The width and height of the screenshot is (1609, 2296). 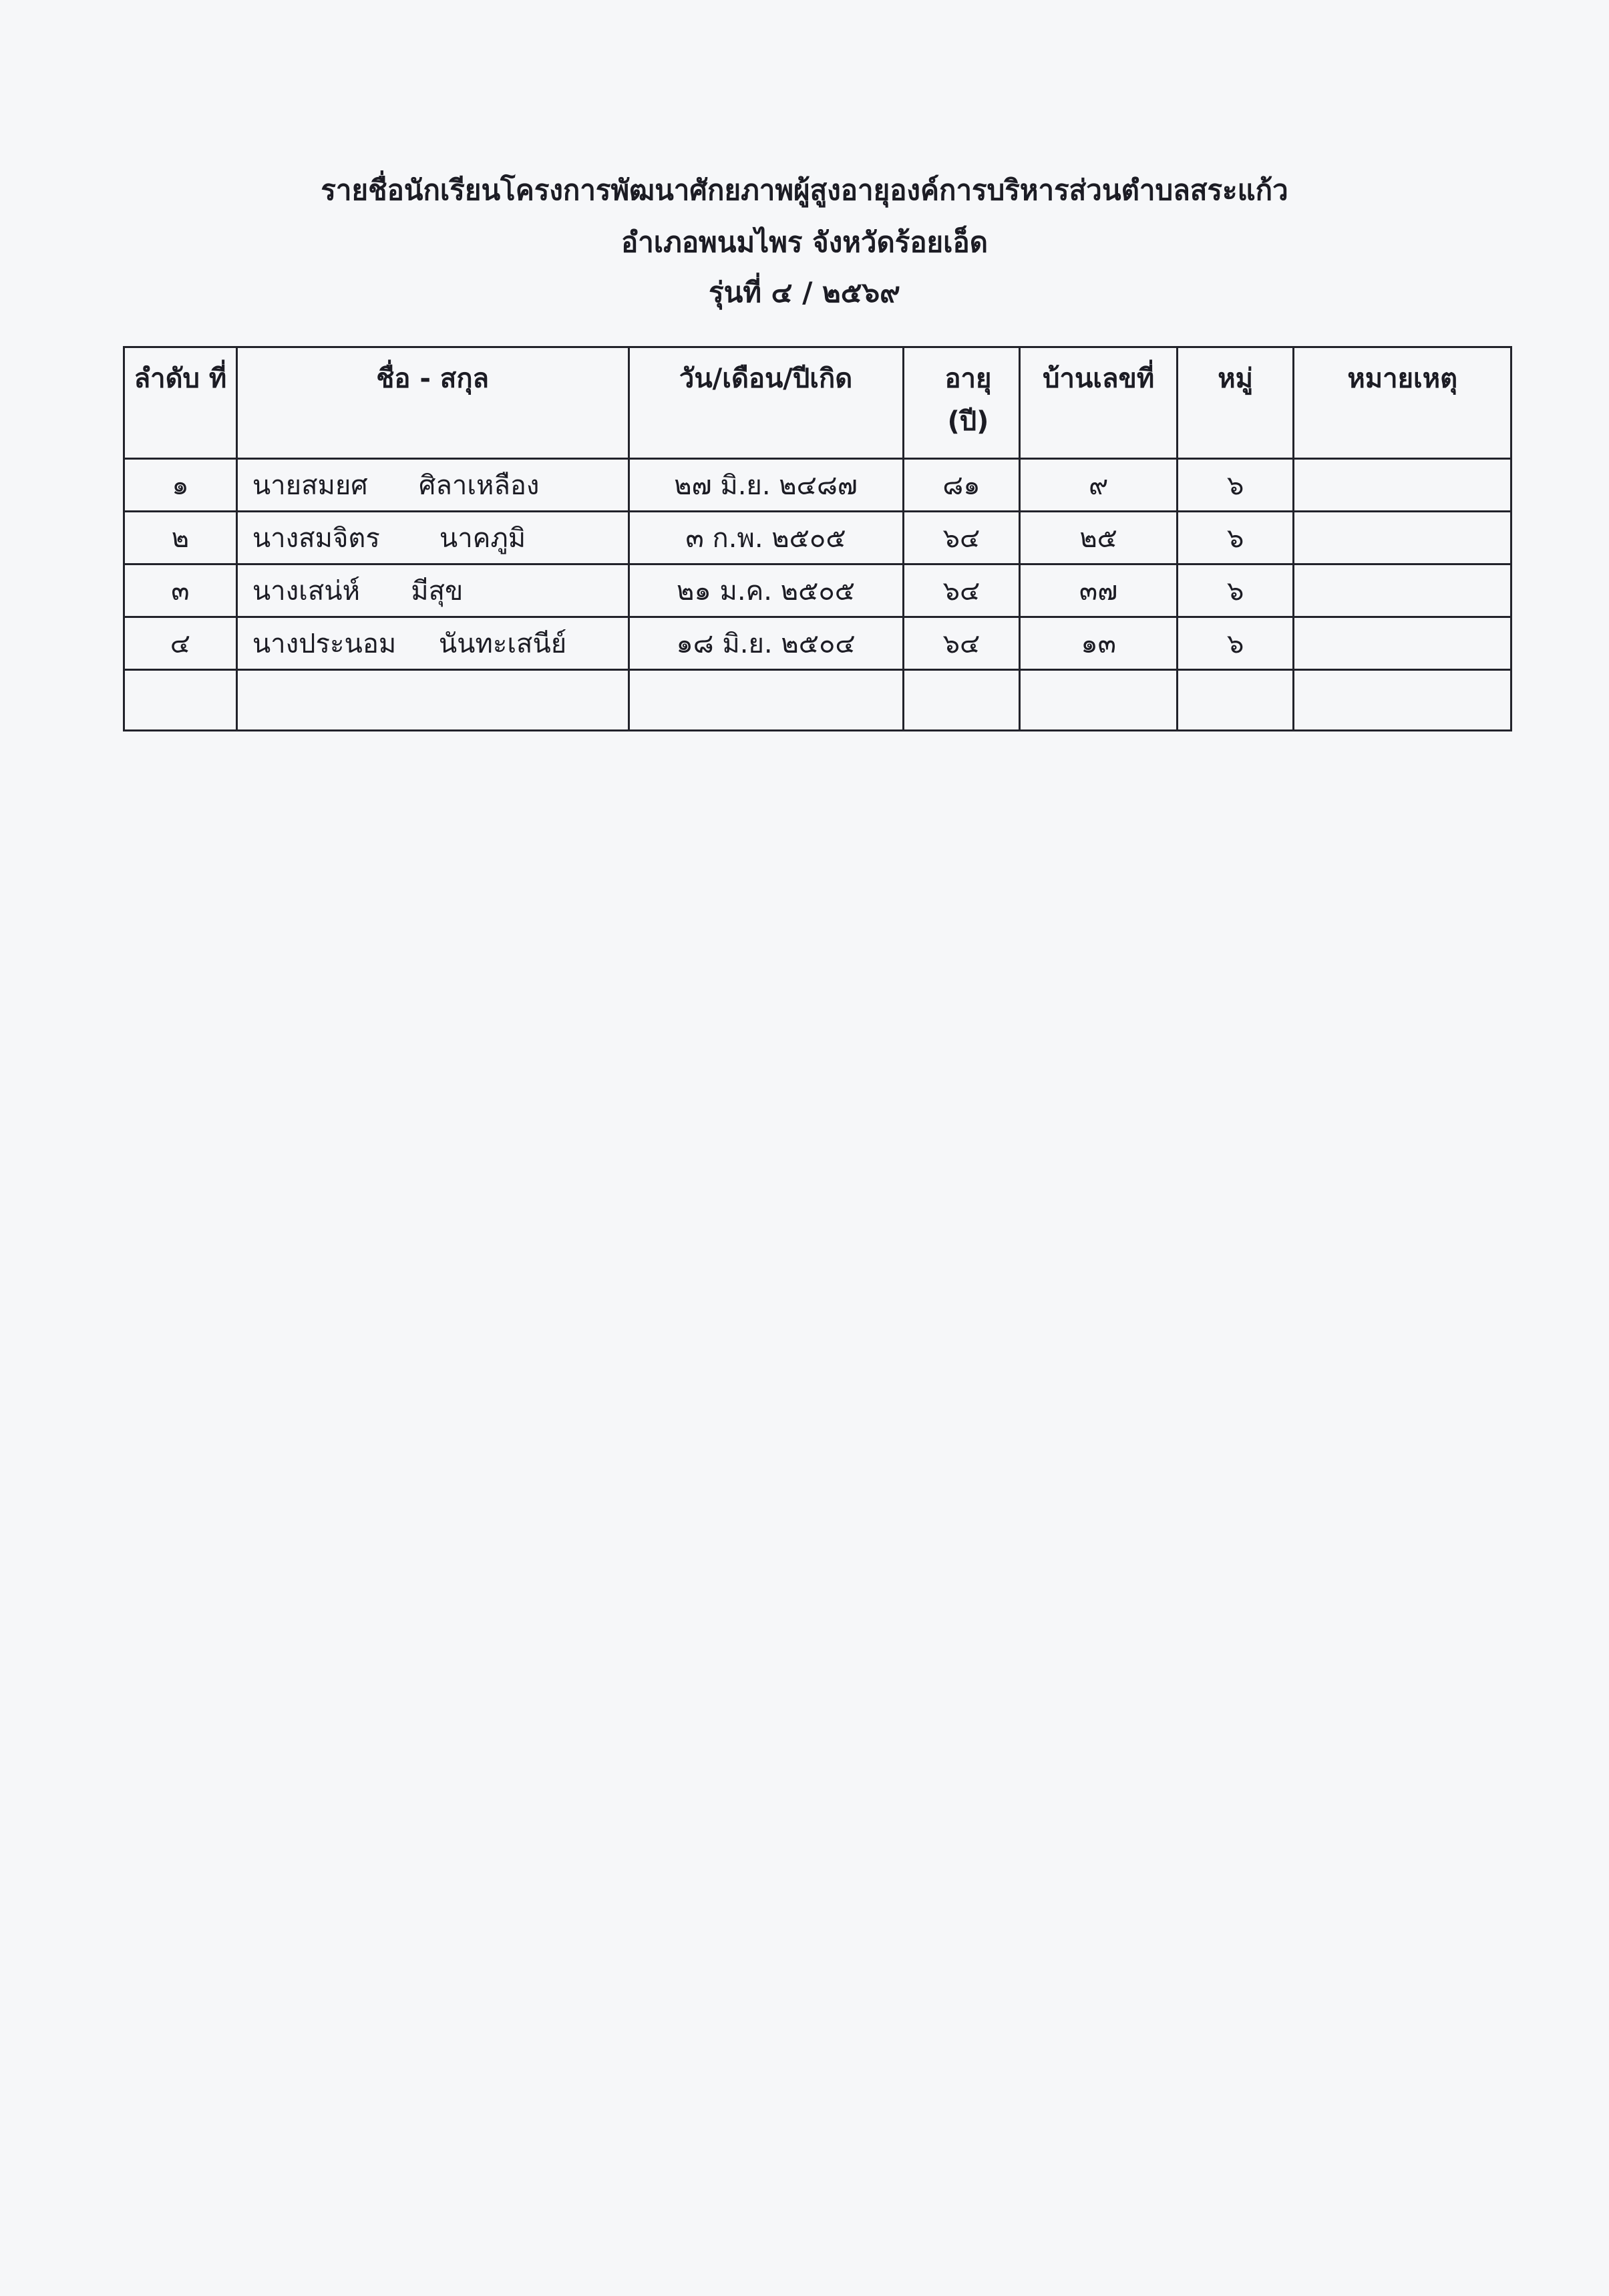 I want to click on table-row: ๒นางสมจิตร นาคภูมิ๓ ก.พ. ๒๕๐๕ ๖๔ ๒๕๖, so click(x=817, y=537).